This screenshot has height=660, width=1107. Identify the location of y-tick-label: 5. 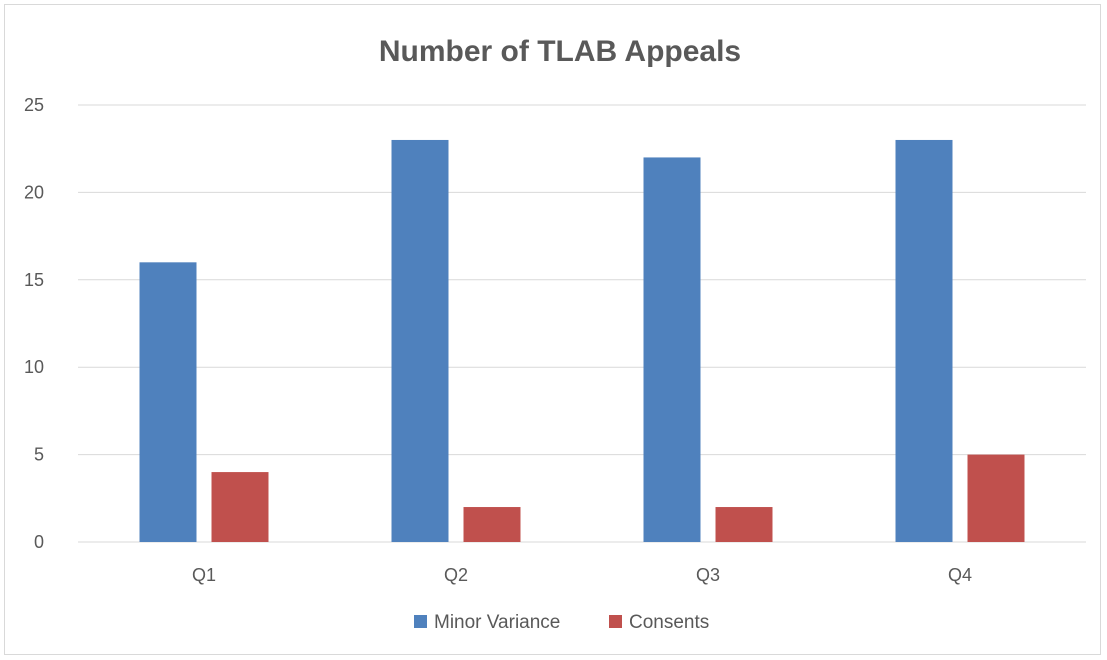
(39, 455).